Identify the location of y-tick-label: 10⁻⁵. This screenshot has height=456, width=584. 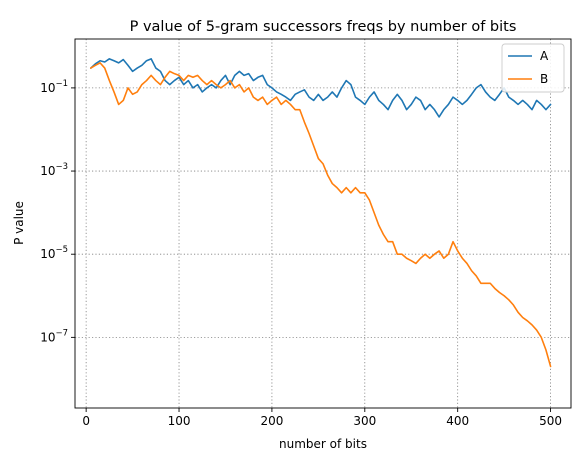
(54, 253).